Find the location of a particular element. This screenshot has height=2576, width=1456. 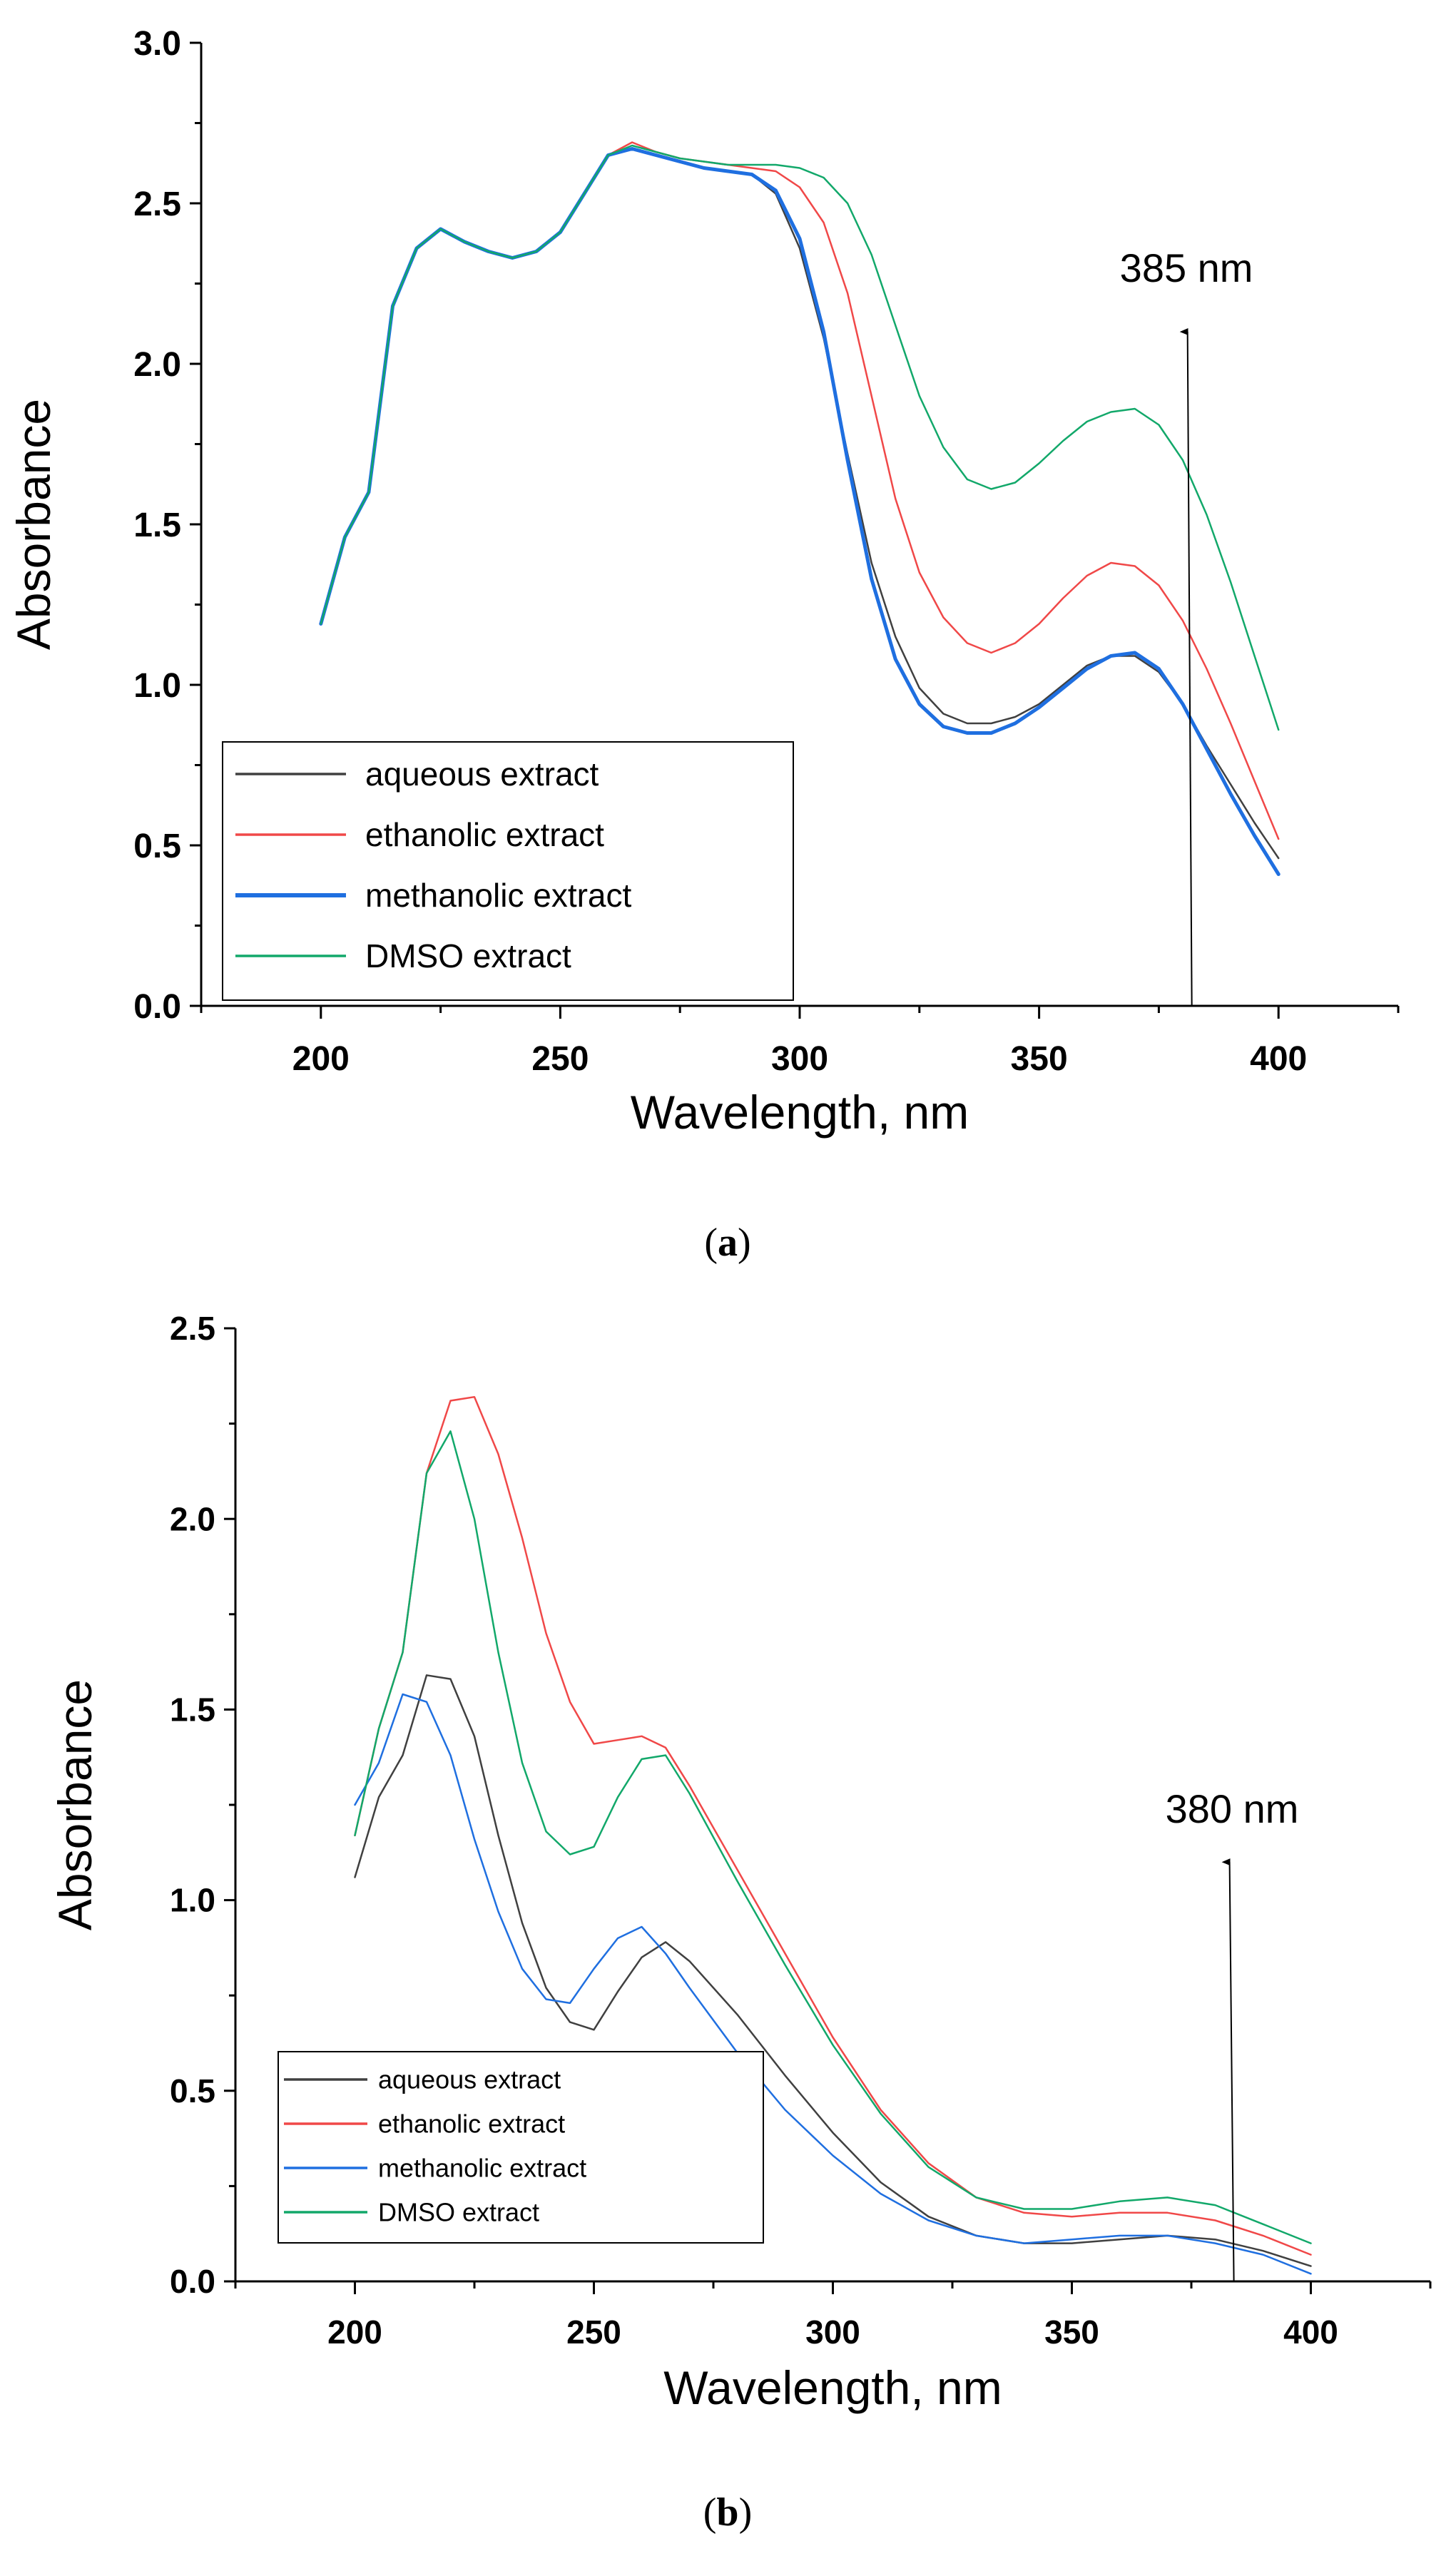

panel-caption: (a) is located at coordinates (727, 1243).